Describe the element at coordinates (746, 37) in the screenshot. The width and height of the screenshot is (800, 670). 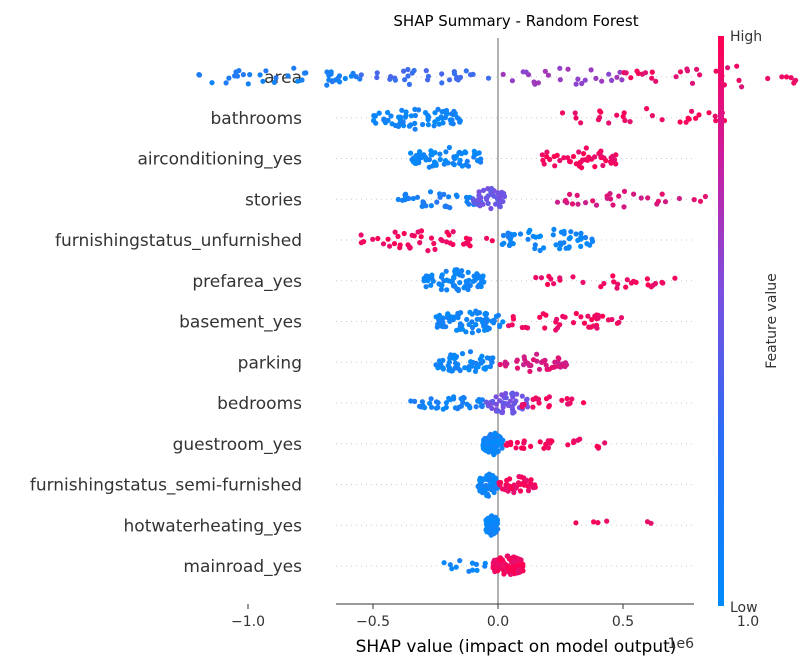
I see `colorbar-high-label: High` at that location.